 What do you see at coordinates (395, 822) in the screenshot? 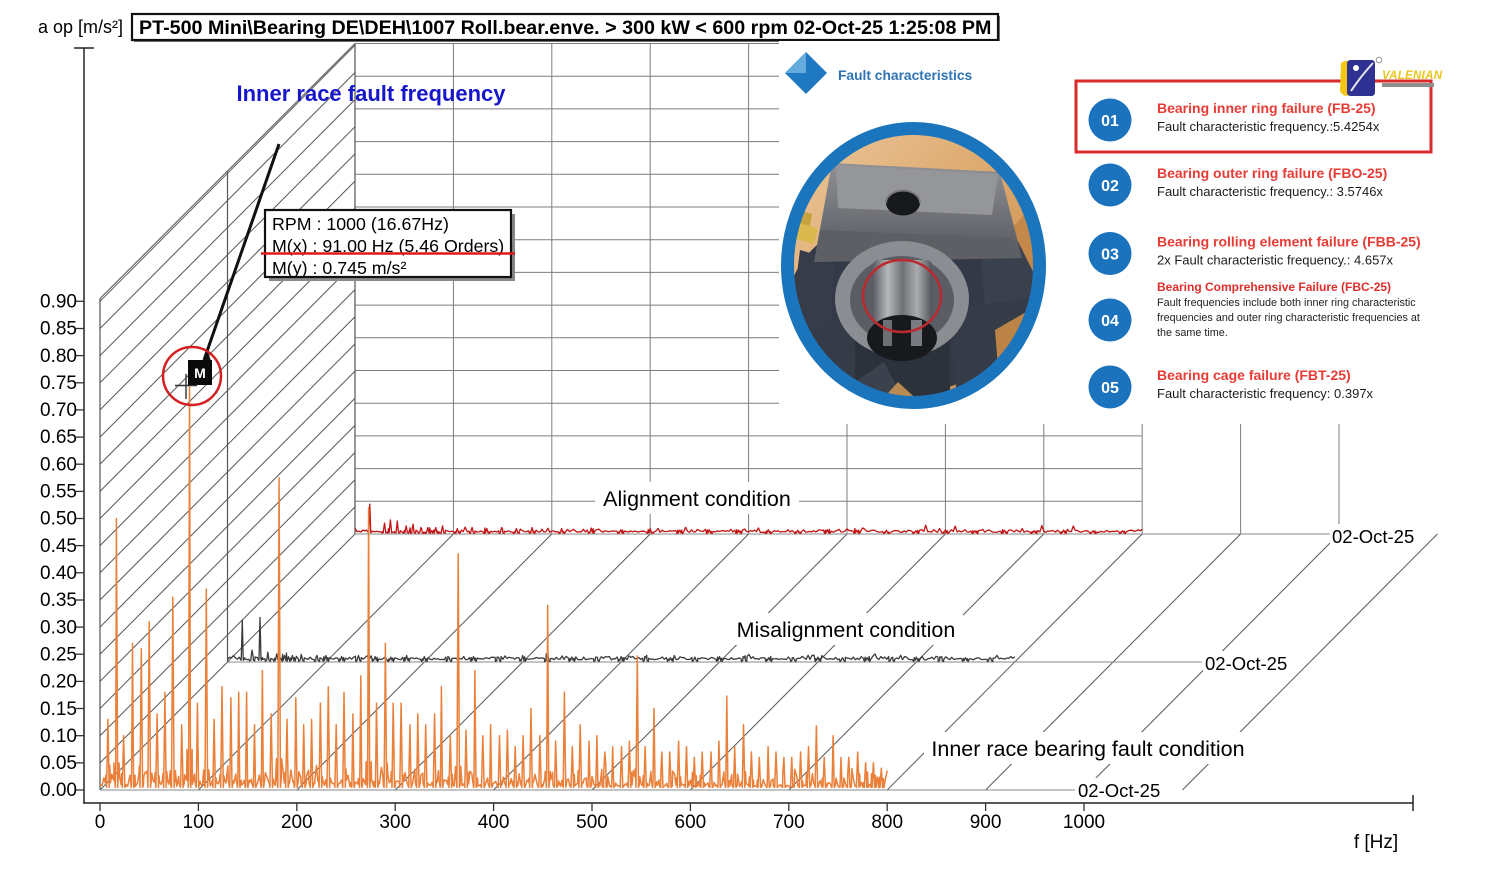
I see `svg-text: 300` at bounding box center [395, 822].